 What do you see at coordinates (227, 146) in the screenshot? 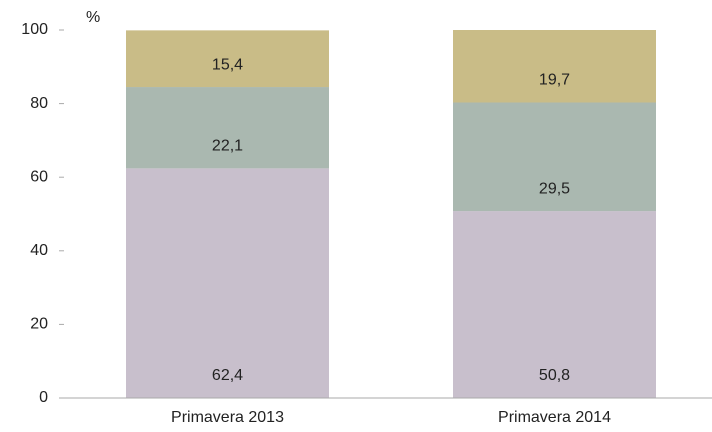
I see `data-label: 22,1` at bounding box center [227, 146].